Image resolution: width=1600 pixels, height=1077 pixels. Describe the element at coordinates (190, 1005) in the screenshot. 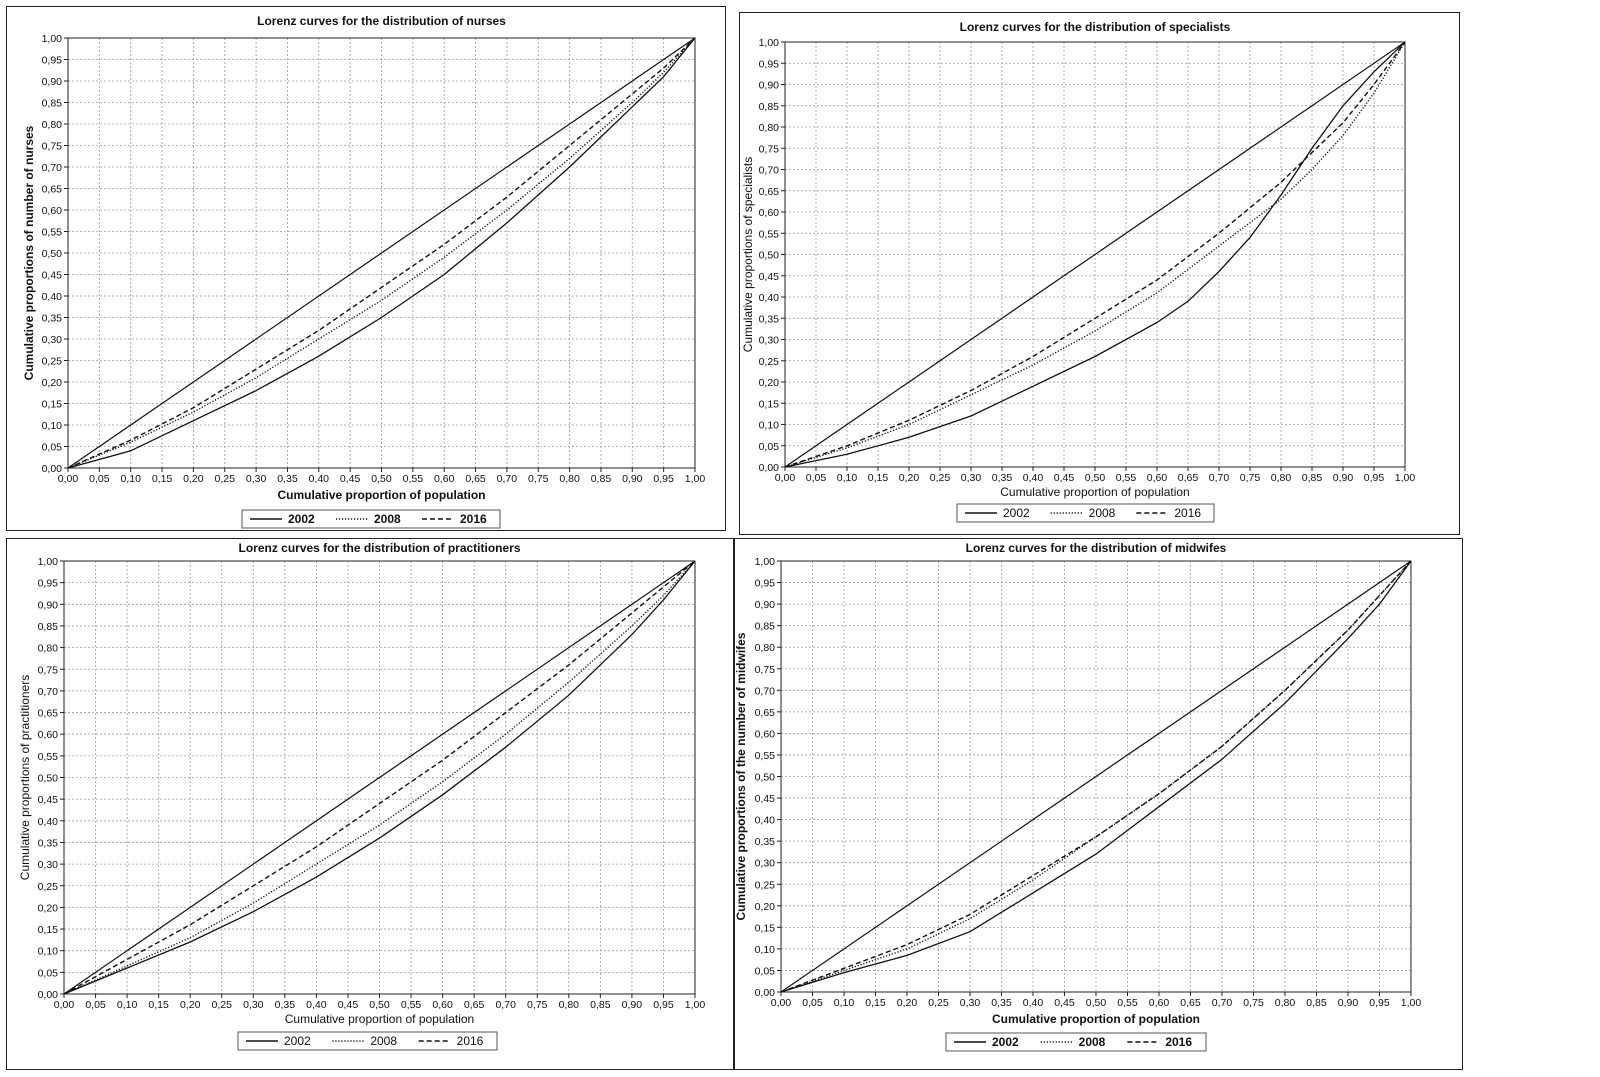

I see `x-tick-label: 0,20` at that location.